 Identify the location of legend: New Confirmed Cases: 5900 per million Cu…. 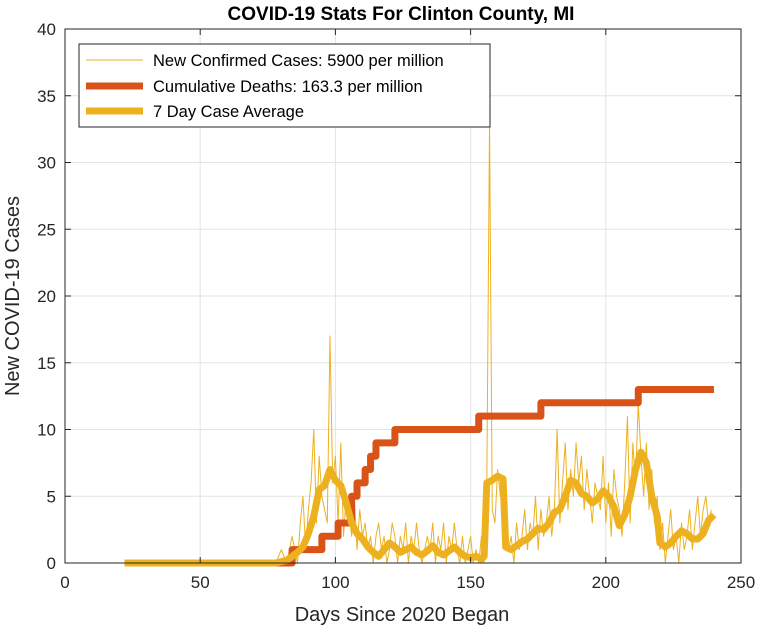
(284, 85).